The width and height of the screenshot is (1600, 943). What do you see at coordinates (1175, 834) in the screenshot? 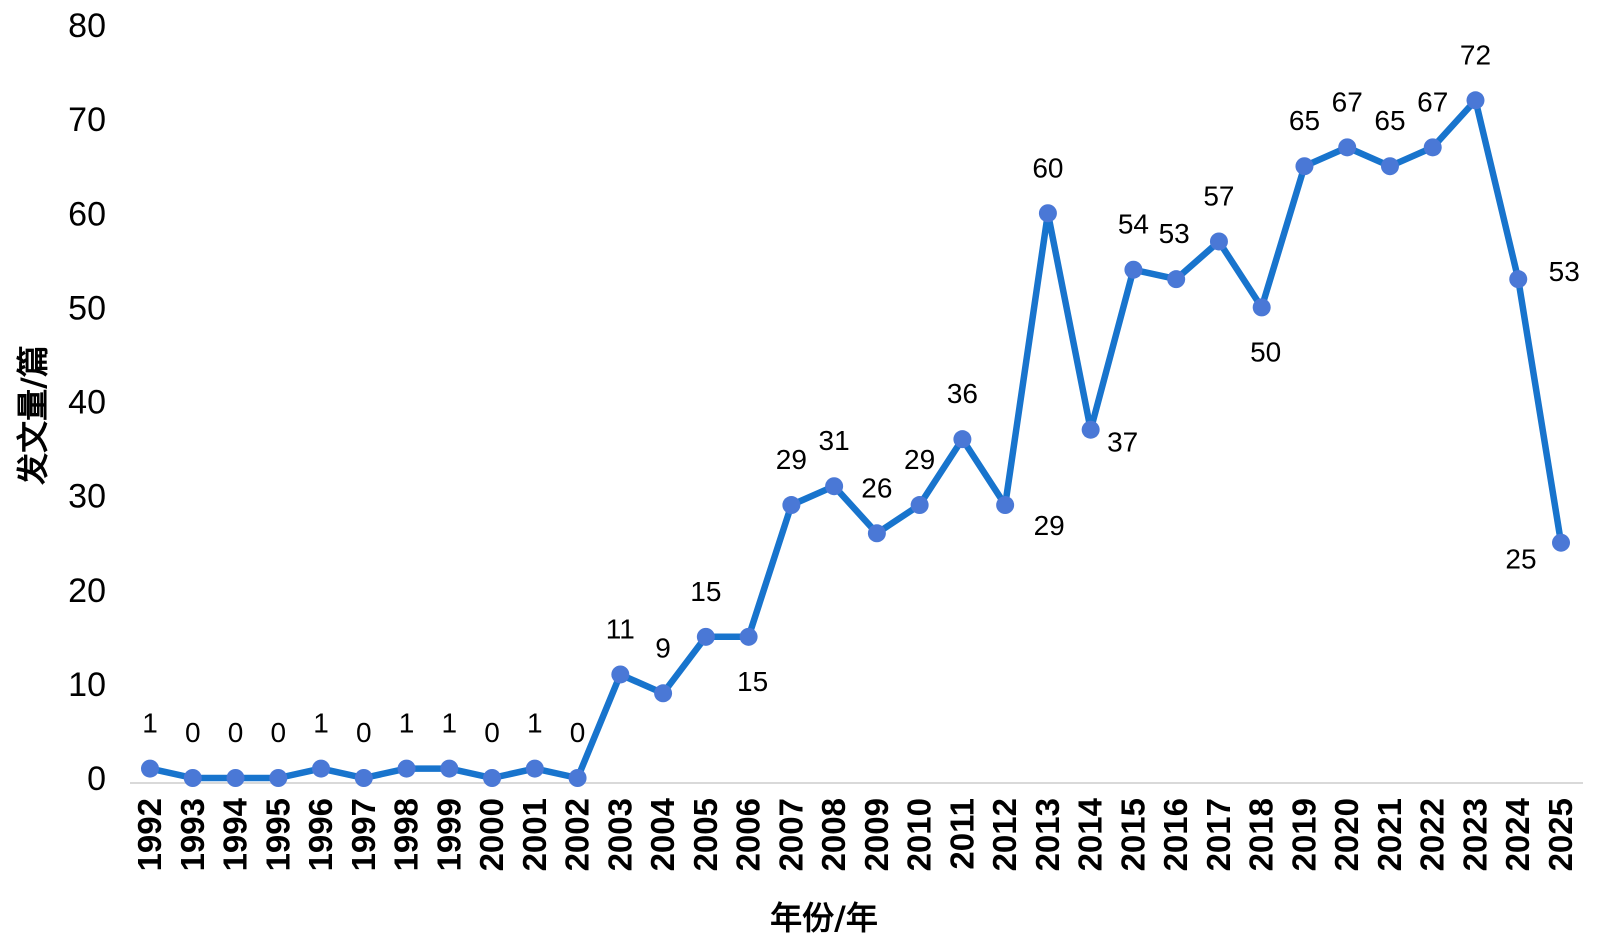
I see `x-tick-label: 2016` at bounding box center [1175, 834].